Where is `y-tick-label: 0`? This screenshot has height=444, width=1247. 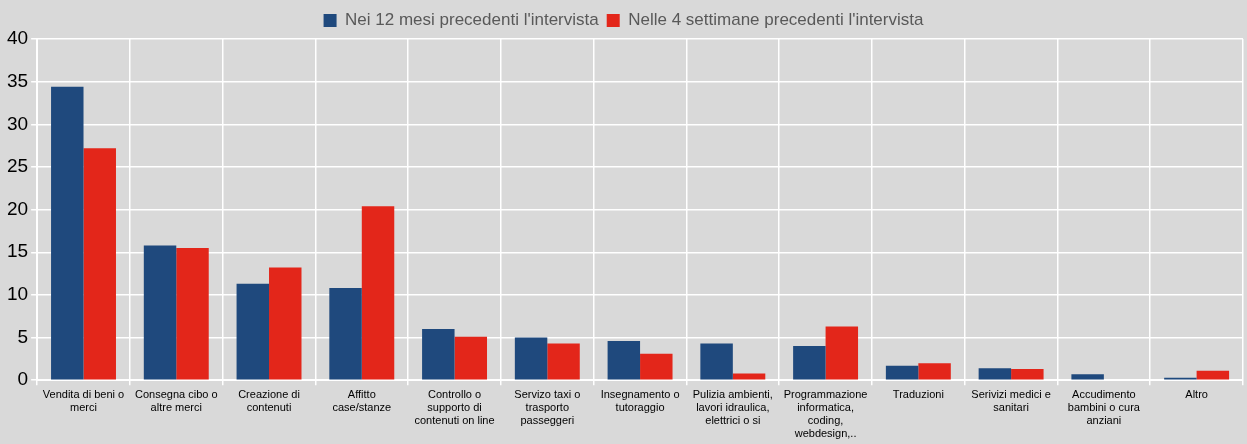 y-tick-label: 0 is located at coordinates (23, 379).